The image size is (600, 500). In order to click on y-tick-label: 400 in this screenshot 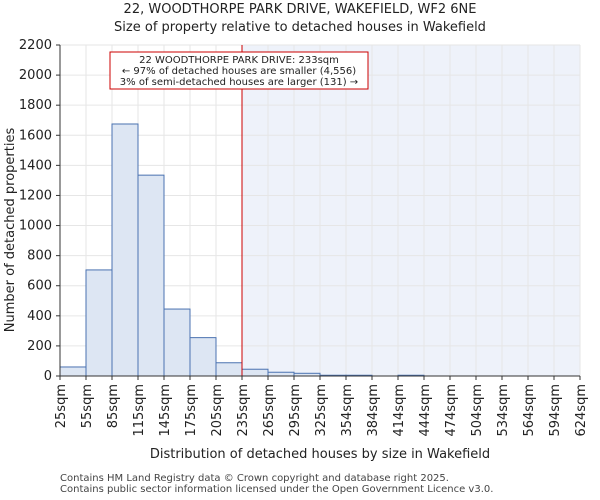, I will do `click(39, 316)`.